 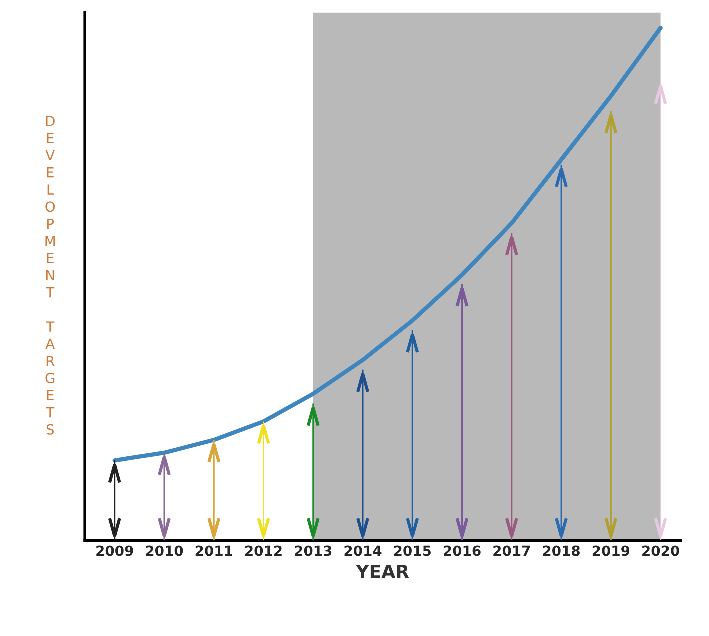 I want to click on x-tick-label: 2009, so click(x=115, y=551).